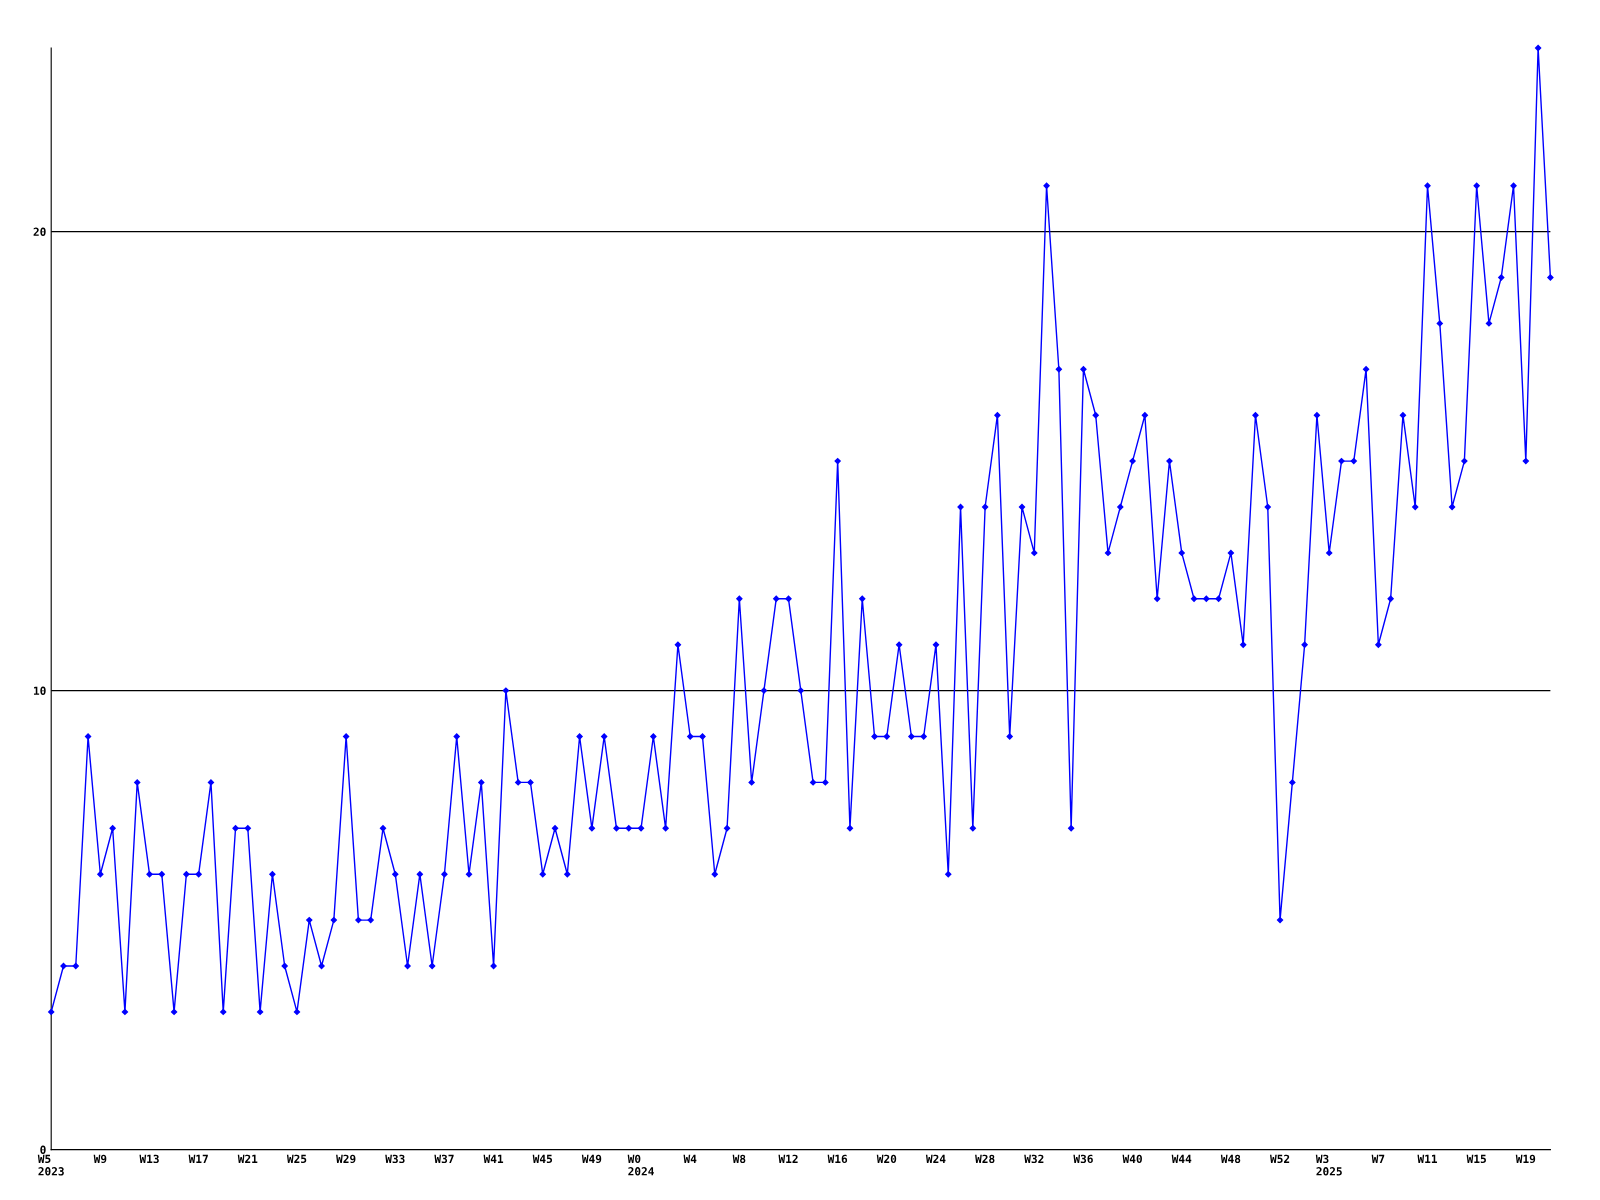 The width and height of the screenshot is (1600, 1200). Describe the element at coordinates (1230, 1159) in the screenshot. I see `x-tick-label: W48` at that location.